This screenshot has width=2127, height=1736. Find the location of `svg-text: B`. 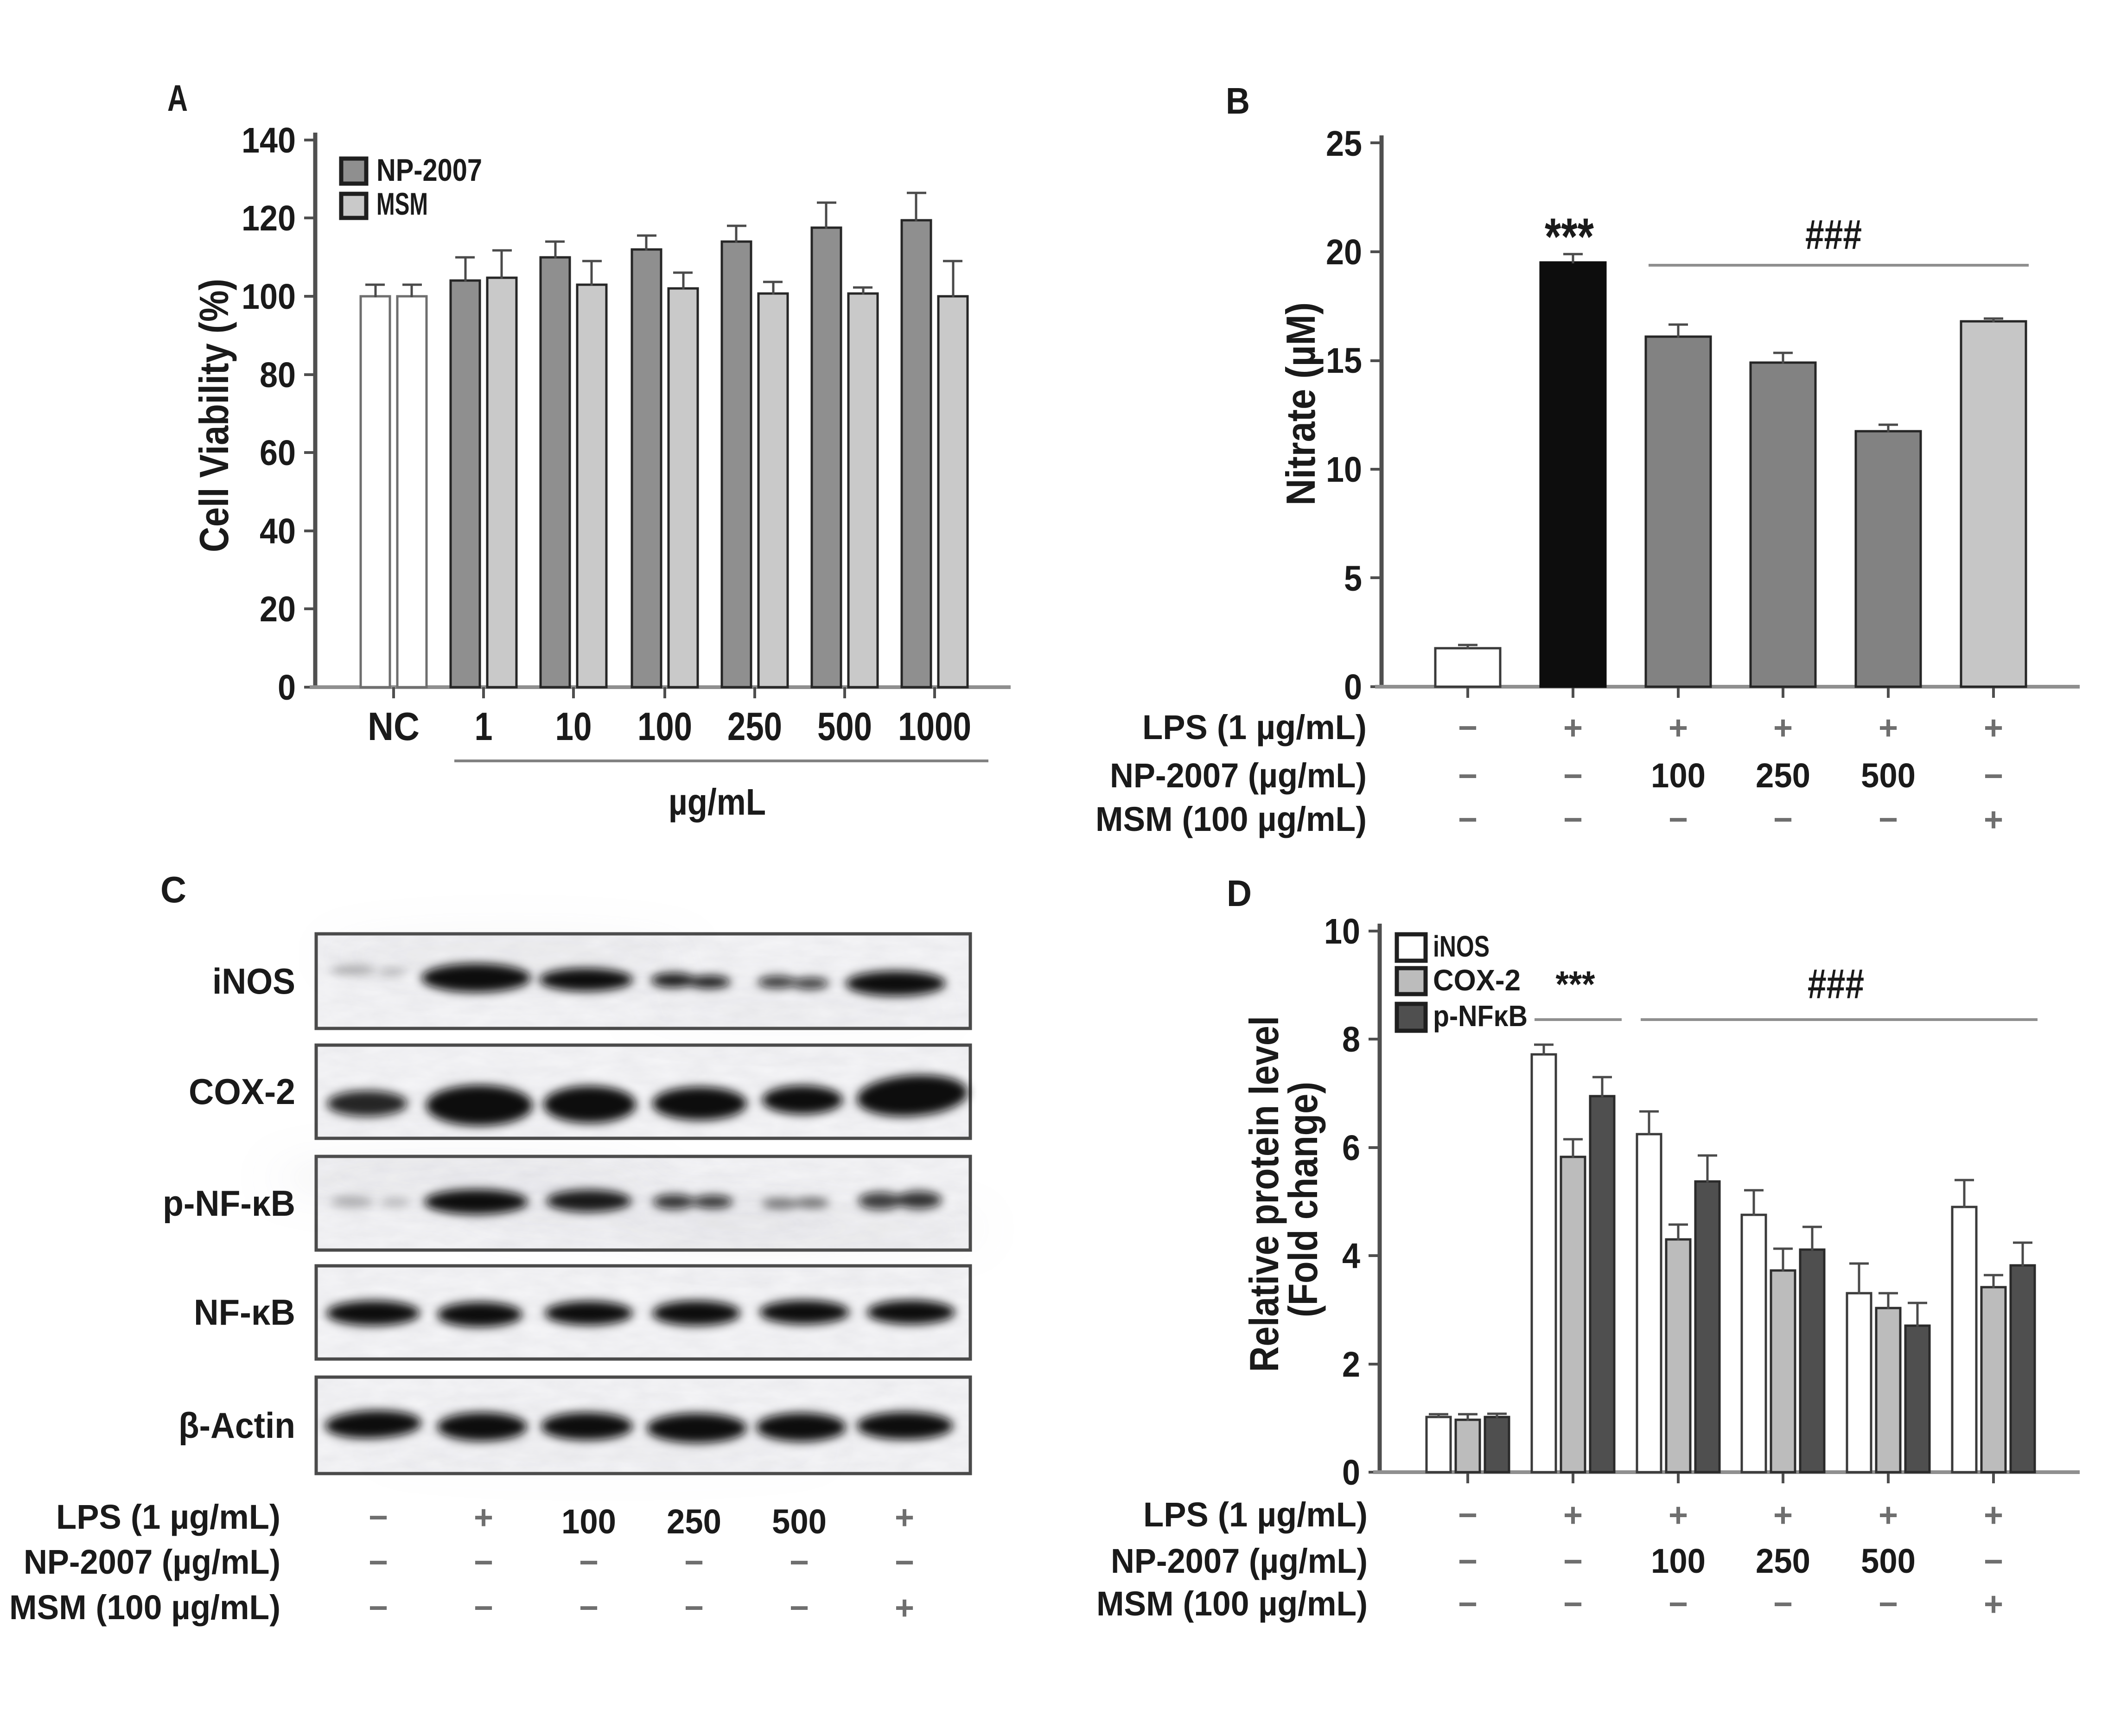

svg-text: B is located at coordinates (1238, 101).